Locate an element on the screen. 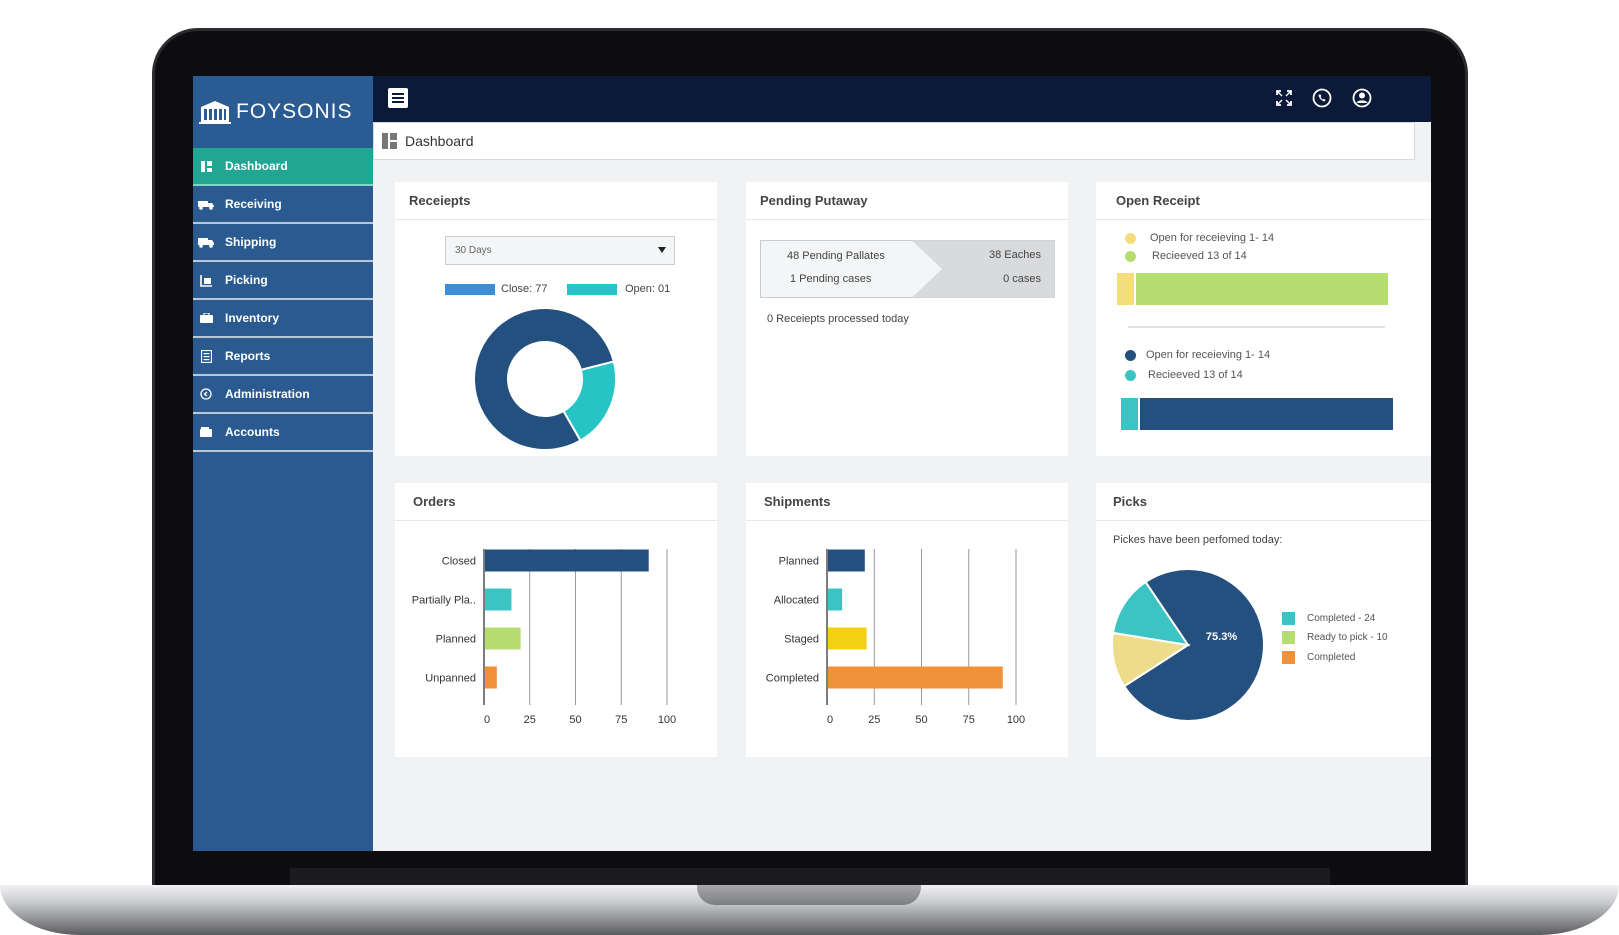 The height and width of the screenshot is (935, 1619). laptop-hinge is located at coordinates (810, 877).